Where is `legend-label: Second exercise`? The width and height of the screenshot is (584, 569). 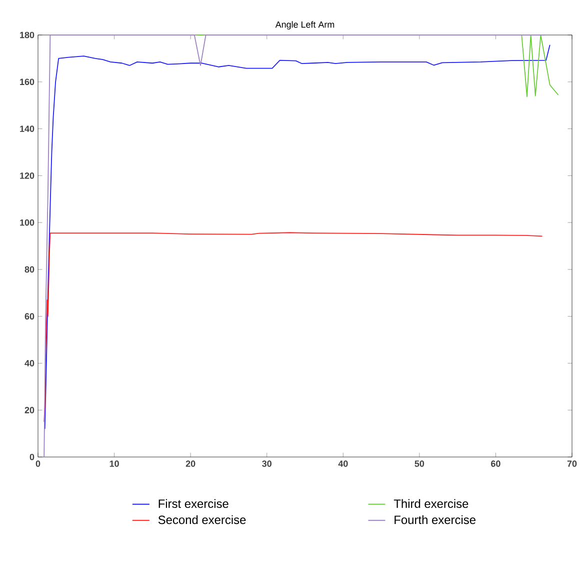 legend-label: Second exercise is located at coordinates (202, 519).